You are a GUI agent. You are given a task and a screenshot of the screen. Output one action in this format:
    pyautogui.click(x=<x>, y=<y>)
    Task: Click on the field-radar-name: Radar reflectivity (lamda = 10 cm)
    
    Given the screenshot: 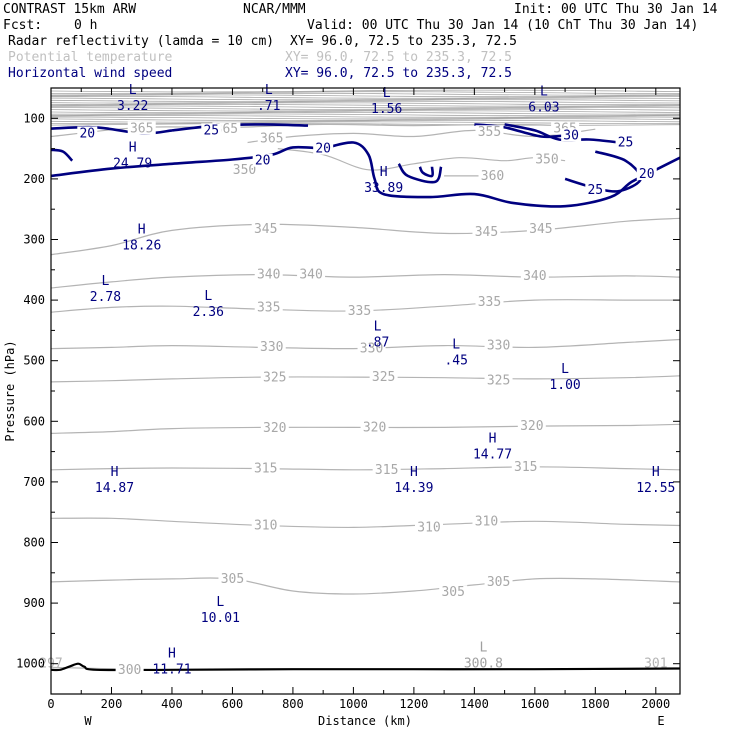 What is the action you would take?
    pyautogui.click(x=141, y=41)
    